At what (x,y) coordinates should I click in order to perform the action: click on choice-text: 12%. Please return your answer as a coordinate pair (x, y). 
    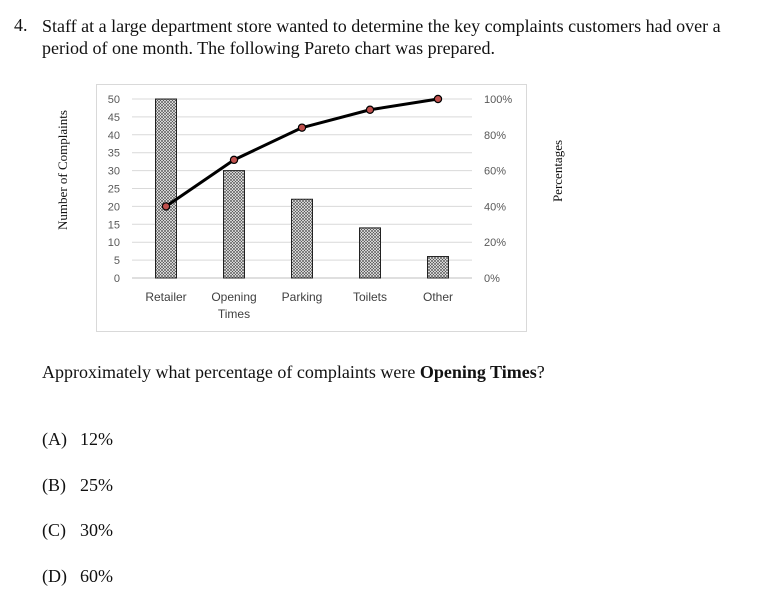
    Looking at the image, I should click on (96, 439).